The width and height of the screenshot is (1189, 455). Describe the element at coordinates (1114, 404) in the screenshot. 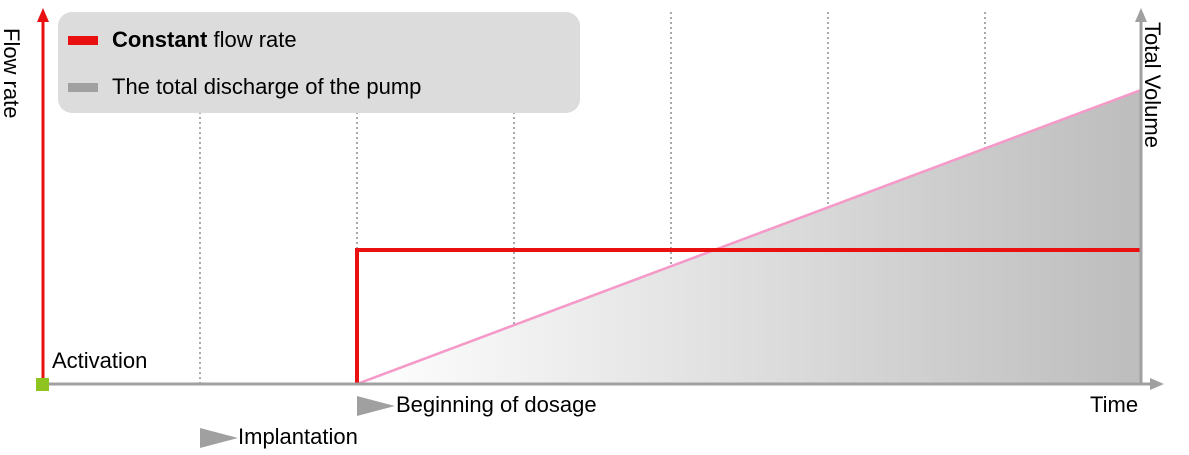

I see `x-label: Time` at that location.